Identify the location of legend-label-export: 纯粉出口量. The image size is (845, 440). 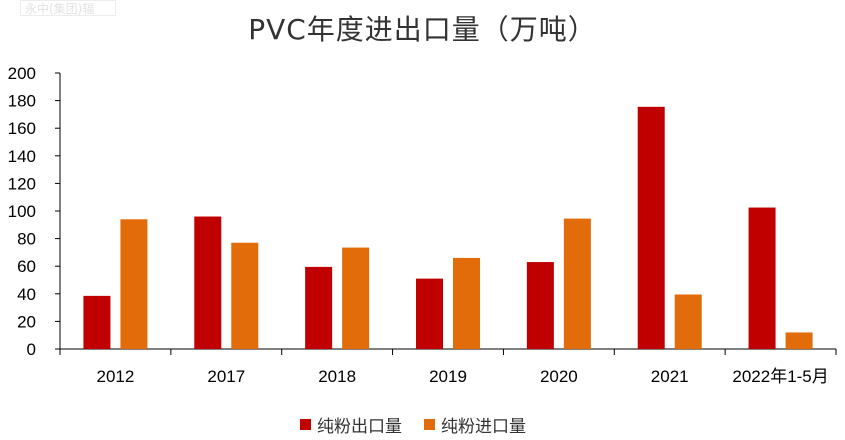
(359, 427).